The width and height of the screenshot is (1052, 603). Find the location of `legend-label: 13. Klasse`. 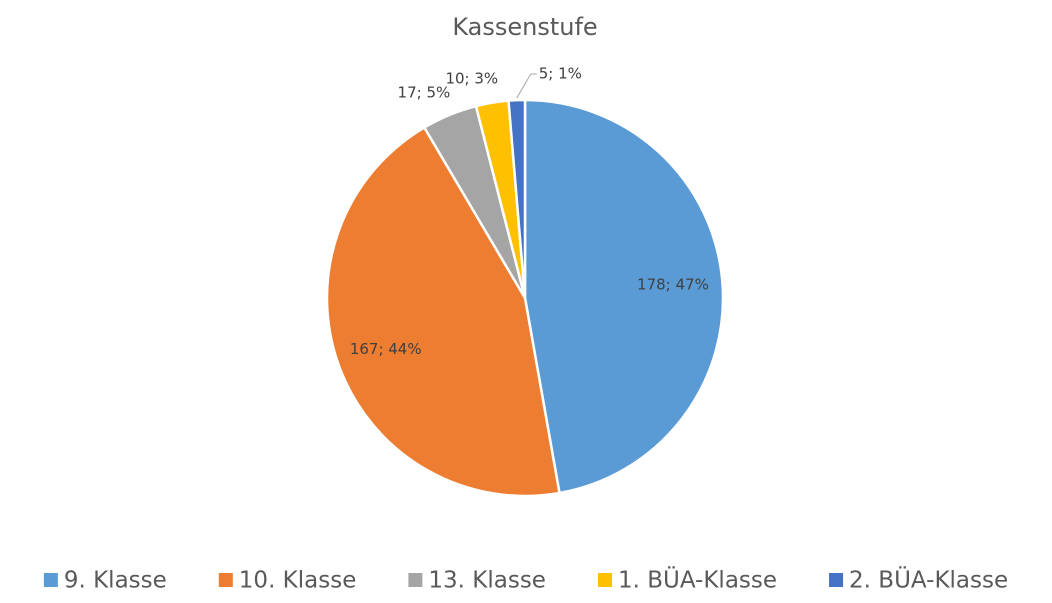

legend-label: 13. Klasse is located at coordinates (487, 581).